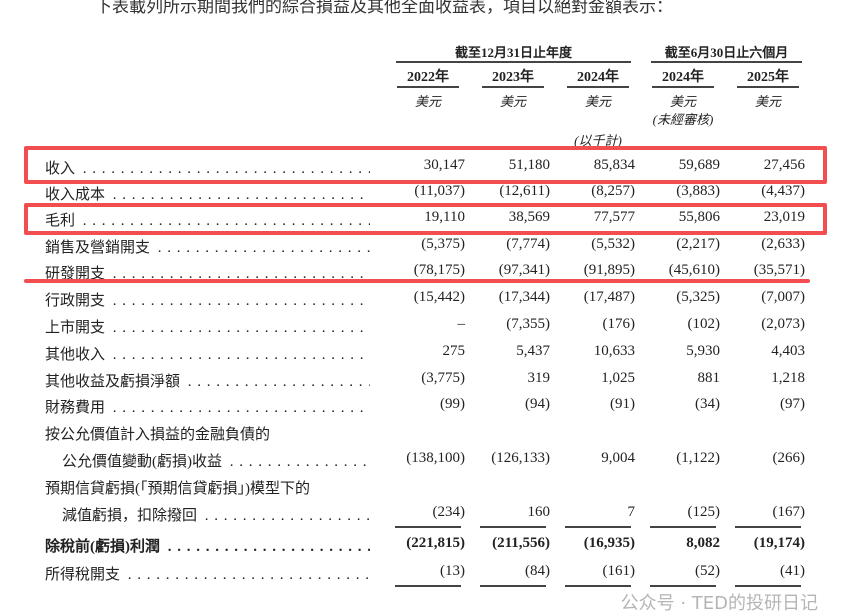 The image size is (846, 614). I want to click on cell-value: (52), so click(707, 571).